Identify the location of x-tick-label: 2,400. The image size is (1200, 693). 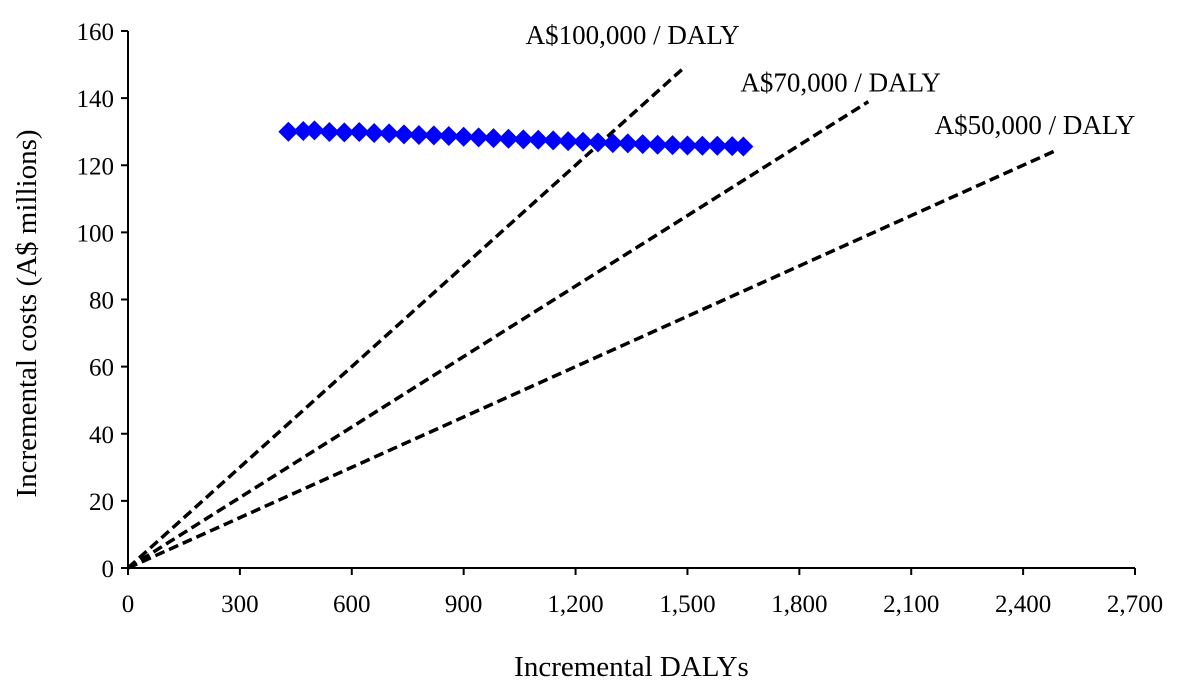
(1023, 604).